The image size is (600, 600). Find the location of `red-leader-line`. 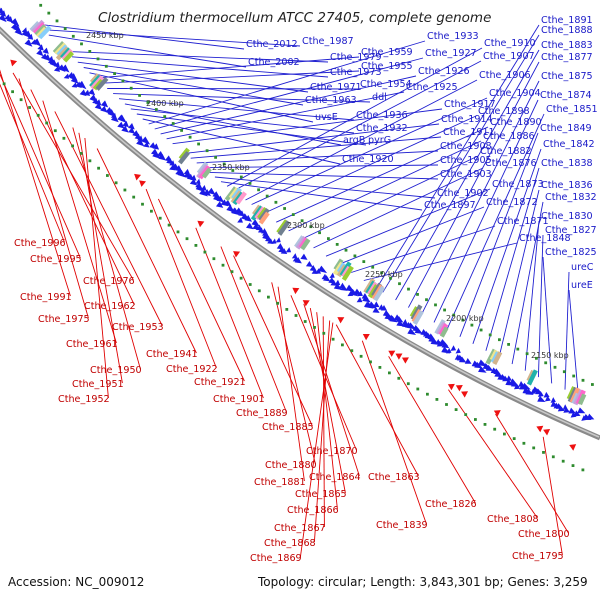

red-leader-line is located at coordinates (293, 373).